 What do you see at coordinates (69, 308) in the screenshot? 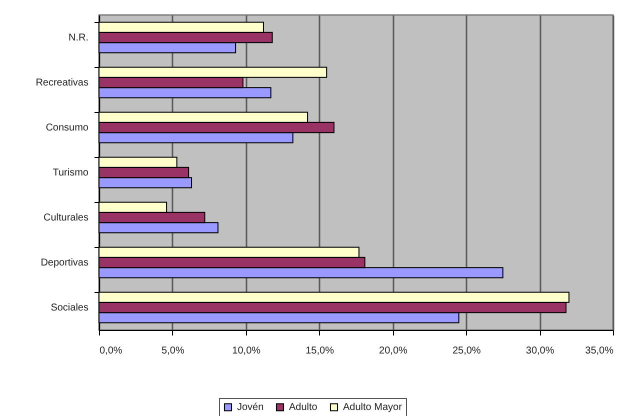
I see `y-tick-label: Sociales` at bounding box center [69, 308].